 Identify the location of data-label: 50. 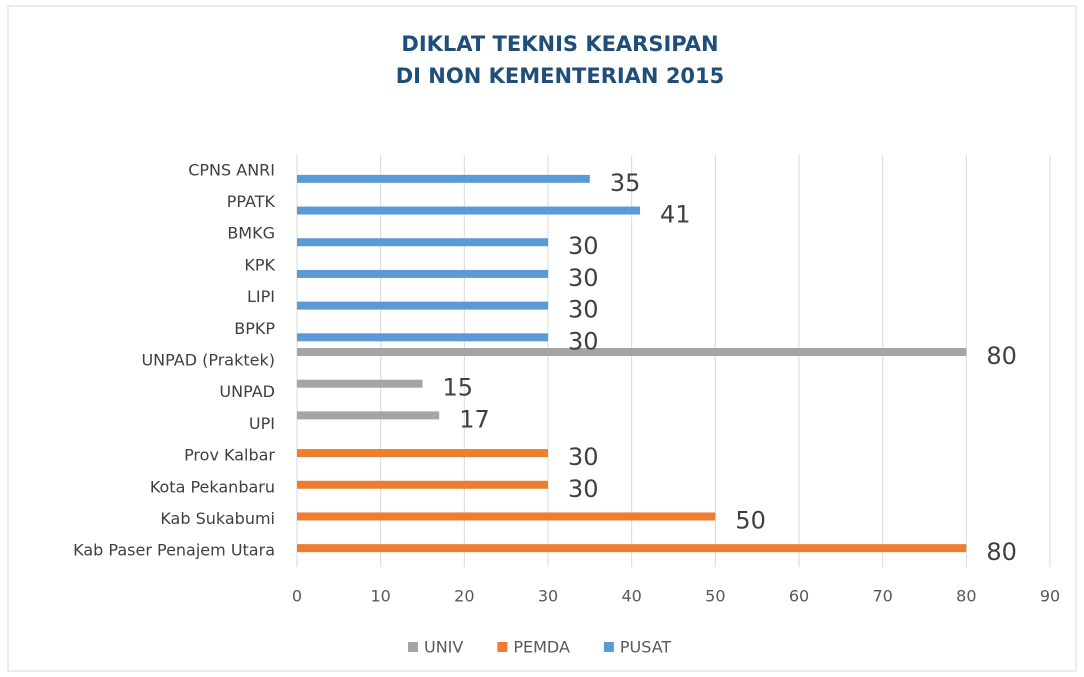
(750, 520).